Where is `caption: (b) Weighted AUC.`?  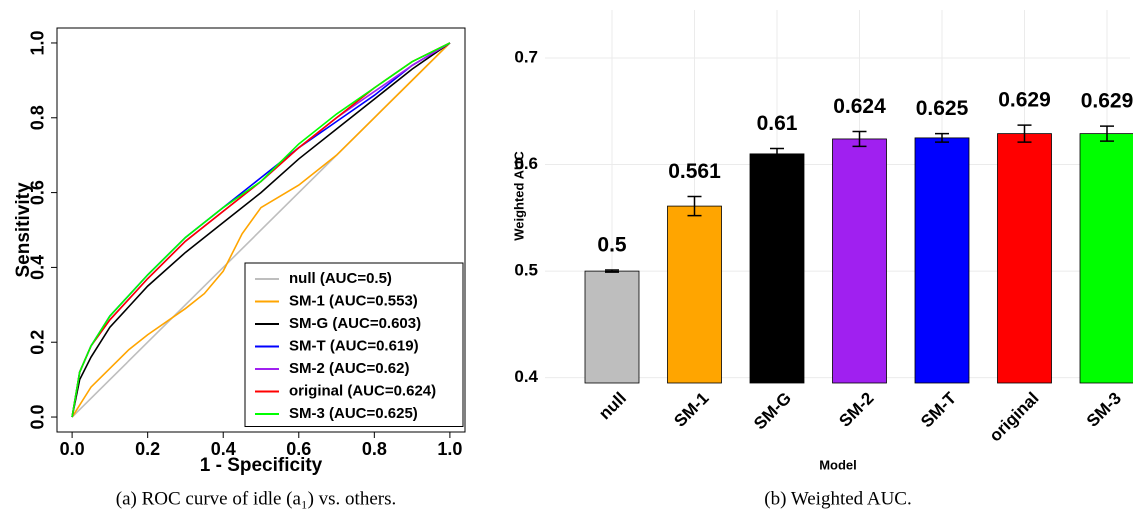 caption: (b) Weighted AUC. is located at coordinates (837, 498).